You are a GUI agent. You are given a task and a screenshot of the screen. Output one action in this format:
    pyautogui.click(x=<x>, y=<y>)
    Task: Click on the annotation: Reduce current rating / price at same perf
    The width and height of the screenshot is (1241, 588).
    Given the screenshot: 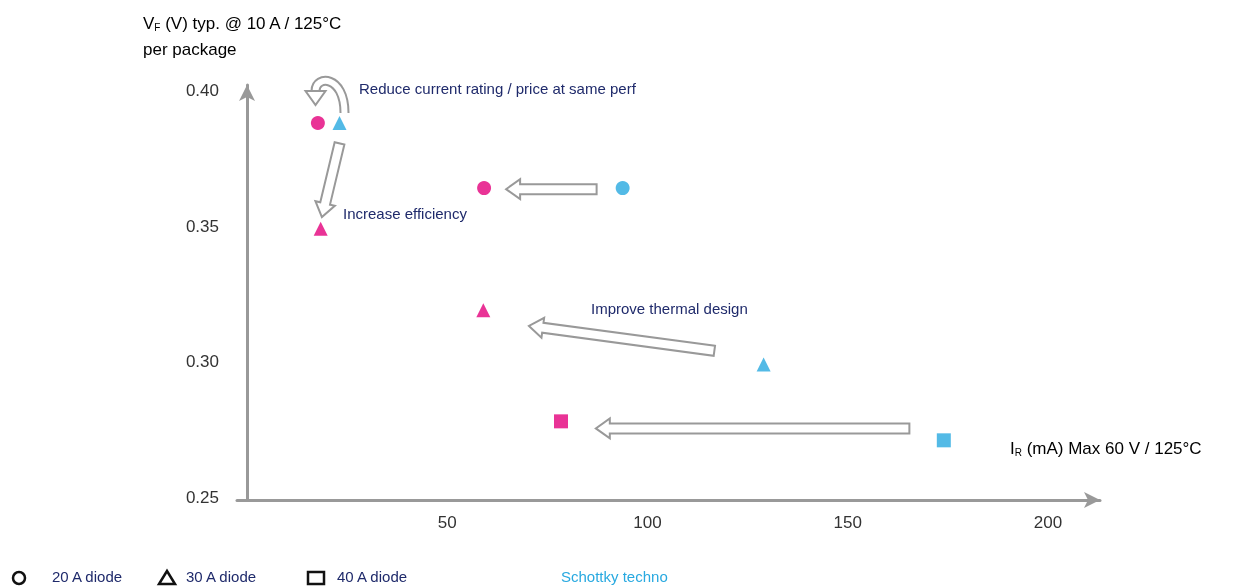 What is the action you would take?
    pyautogui.click(x=498, y=88)
    